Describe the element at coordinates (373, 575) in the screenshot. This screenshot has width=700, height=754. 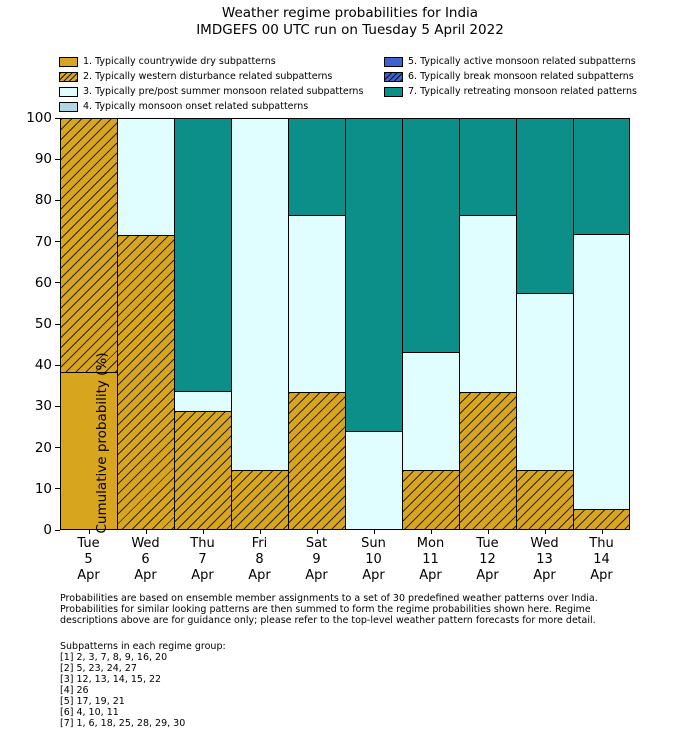
I see `x-tick-month-sun10: Apr` at that location.